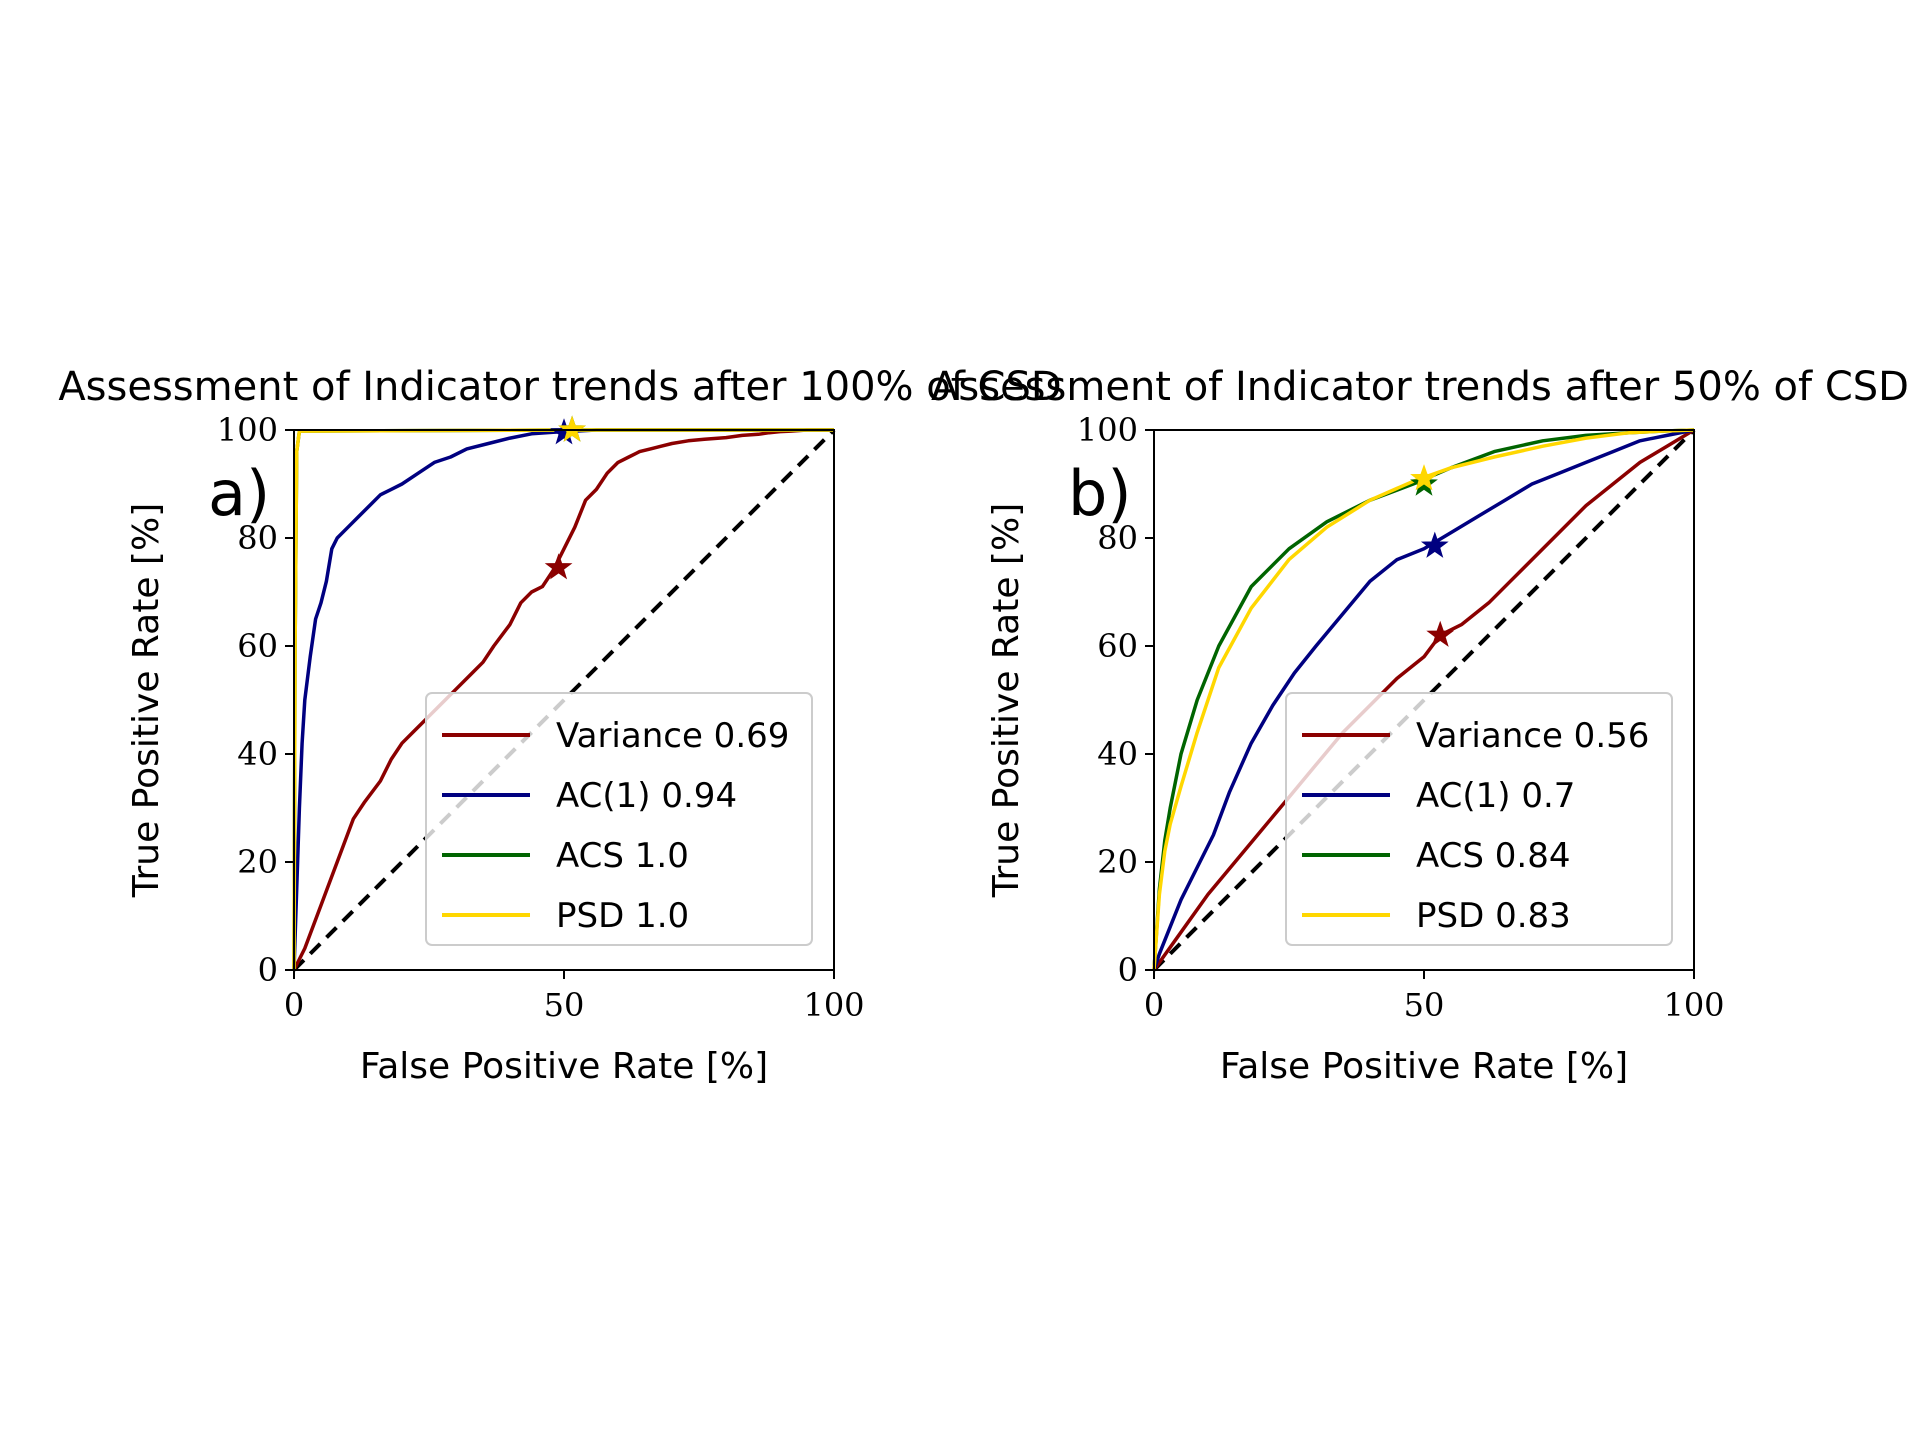 The height and width of the screenshot is (1440, 1920). What do you see at coordinates (1493, 916) in the screenshot?
I see `legend-entry-label: PSD 0.83` at bounding box center [1493, 916].